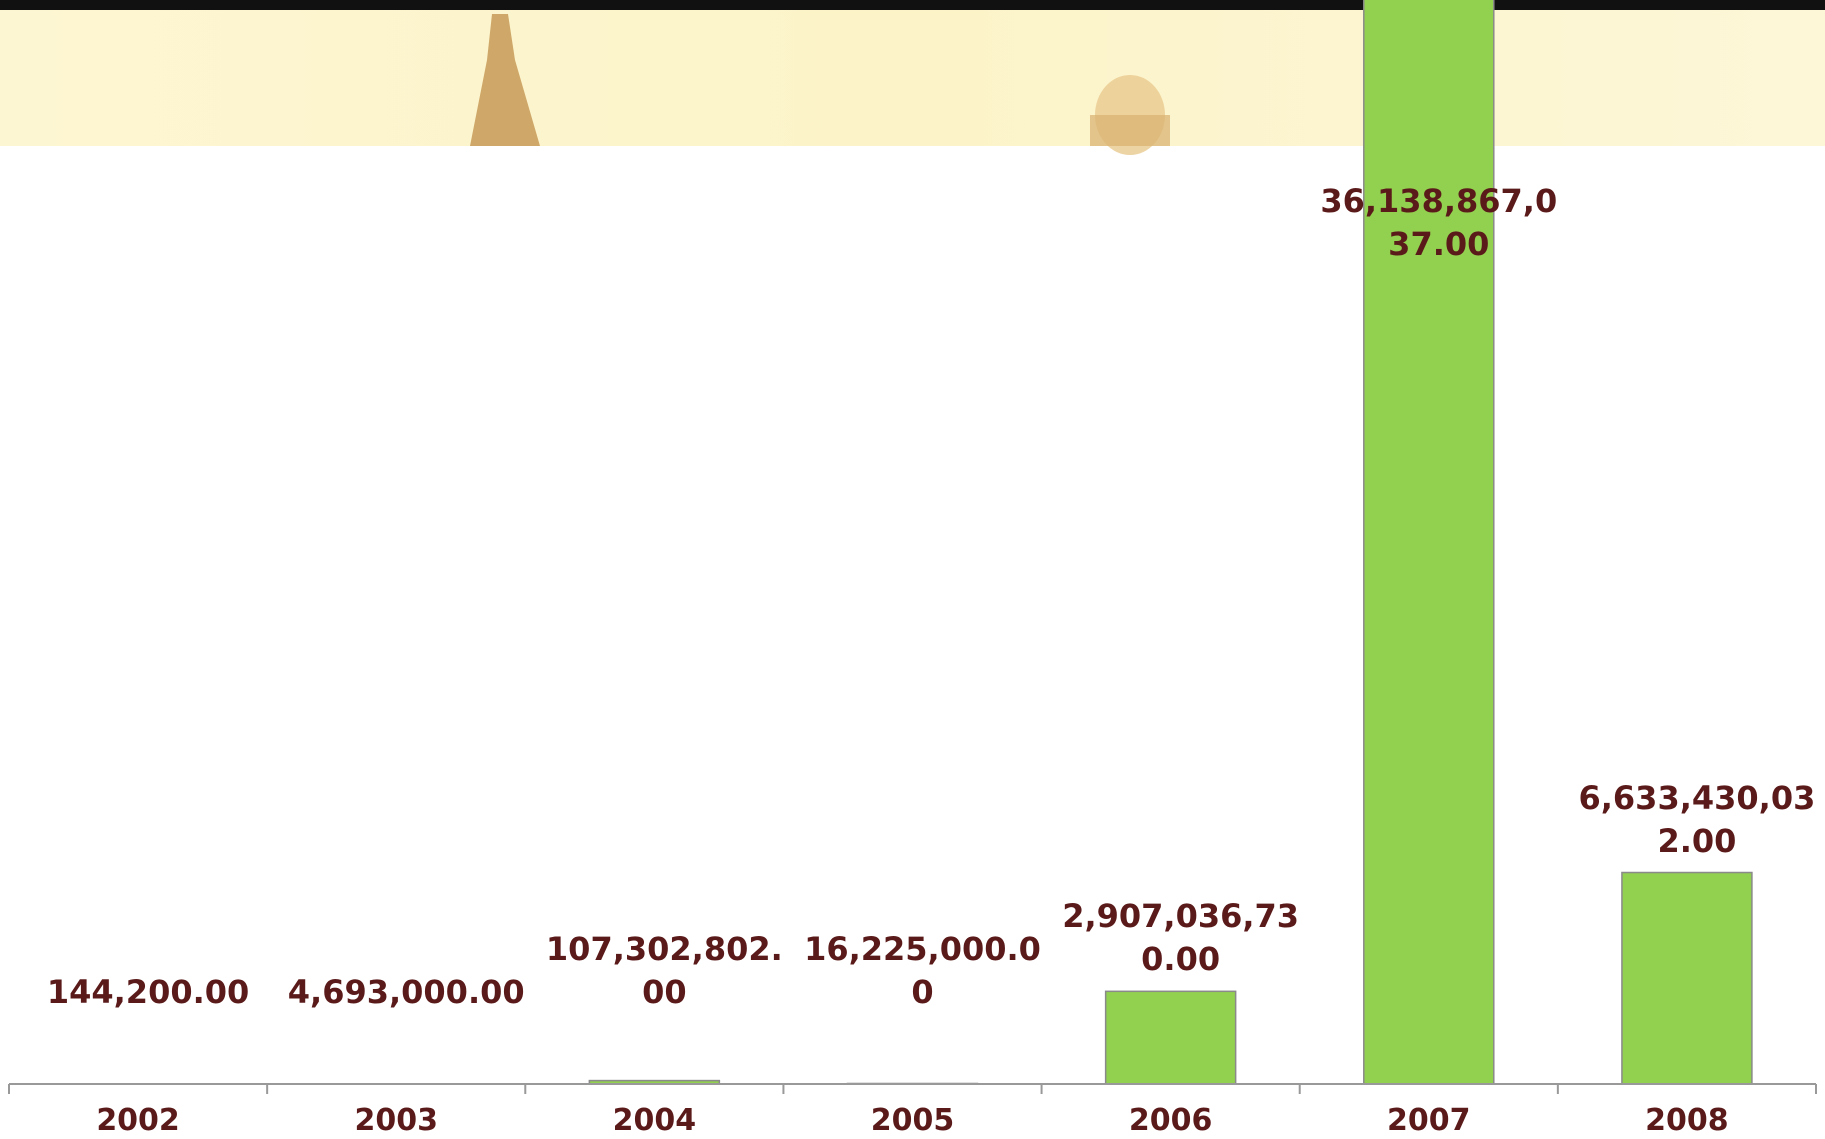 The width and height of the screenshot is (1825, 1139). I want to click on x-tick-label: 2004, so click(655, 1120).